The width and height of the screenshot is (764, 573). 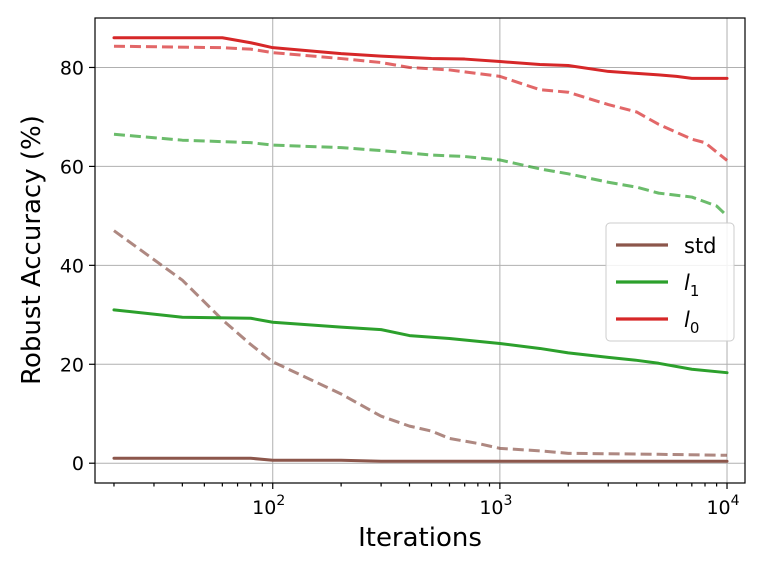 I want to click on x-axis-label: Iterations, so click(x=420, y=538).